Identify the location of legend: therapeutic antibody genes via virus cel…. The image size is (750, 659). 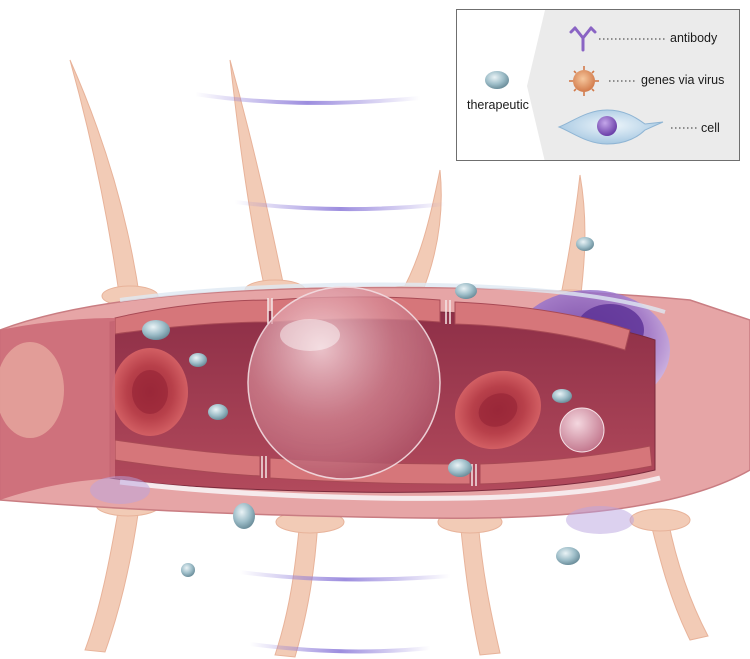
(598, 85).